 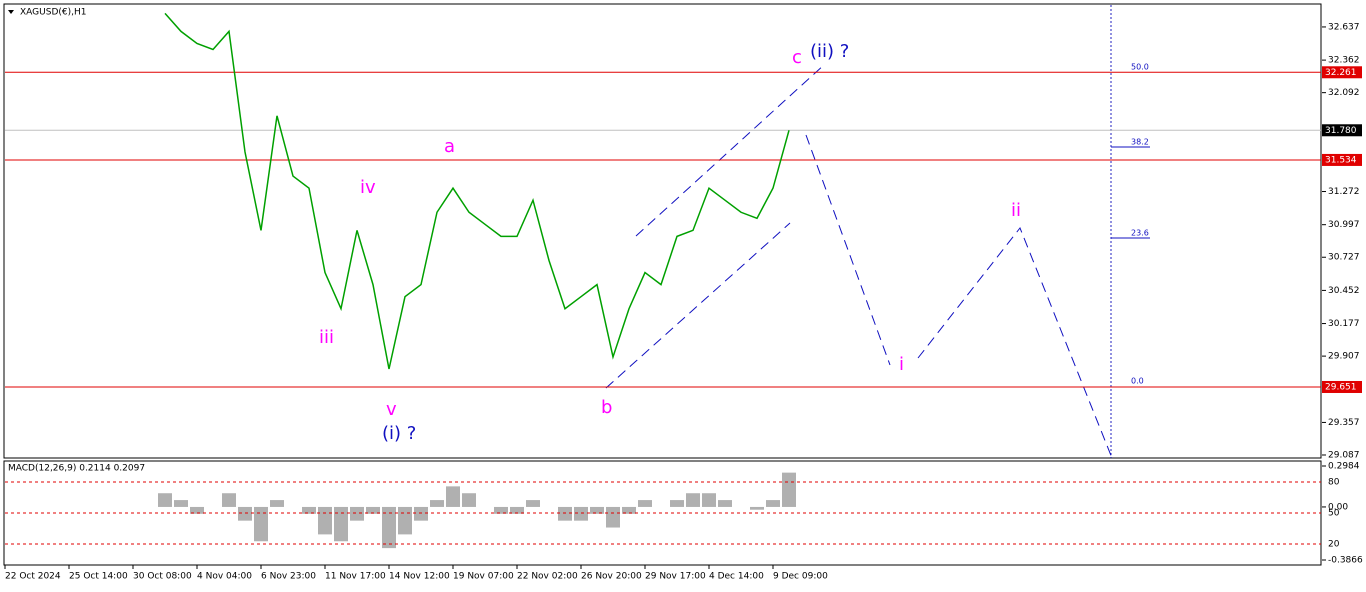 What do you see at coordinates (76, 469) in the screenshot?
I see `macd-title: MACD(12,26,9) 0.2114 0.2097` at bounding box center [76, 469].